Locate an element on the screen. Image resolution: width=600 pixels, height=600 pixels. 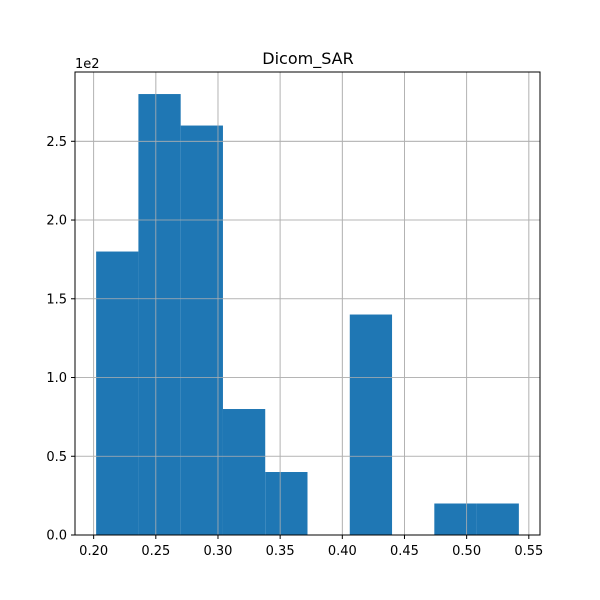
x-tick-label: 0.55 is located at coordinates (528, 551).